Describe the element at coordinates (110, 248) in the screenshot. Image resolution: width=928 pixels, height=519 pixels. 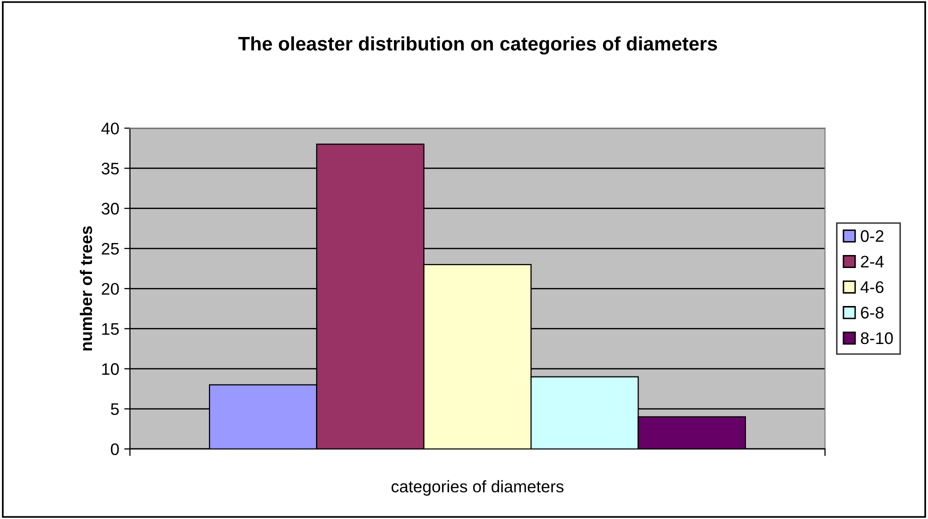
I see `y-tick-label: 25` at that location.